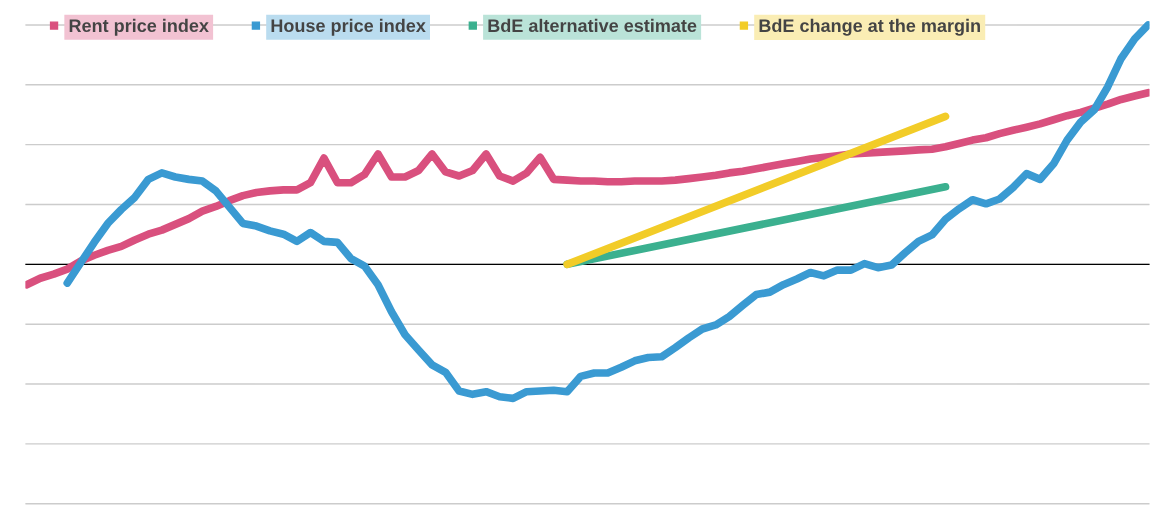  Describe the element at coordinates (348, 27) in the screenshot. I see `legend-label: House price index` at that location.